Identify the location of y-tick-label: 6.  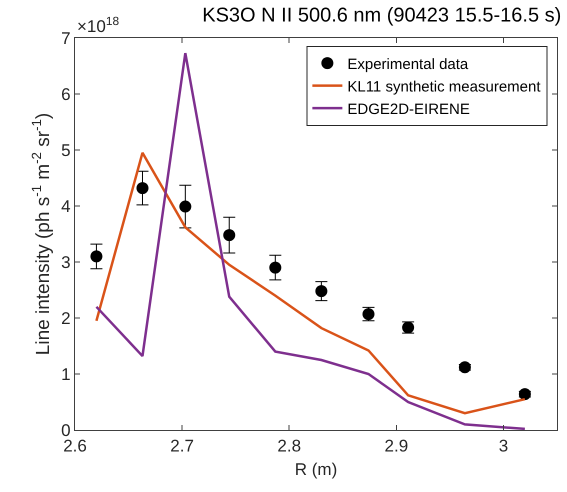
(66, 94).